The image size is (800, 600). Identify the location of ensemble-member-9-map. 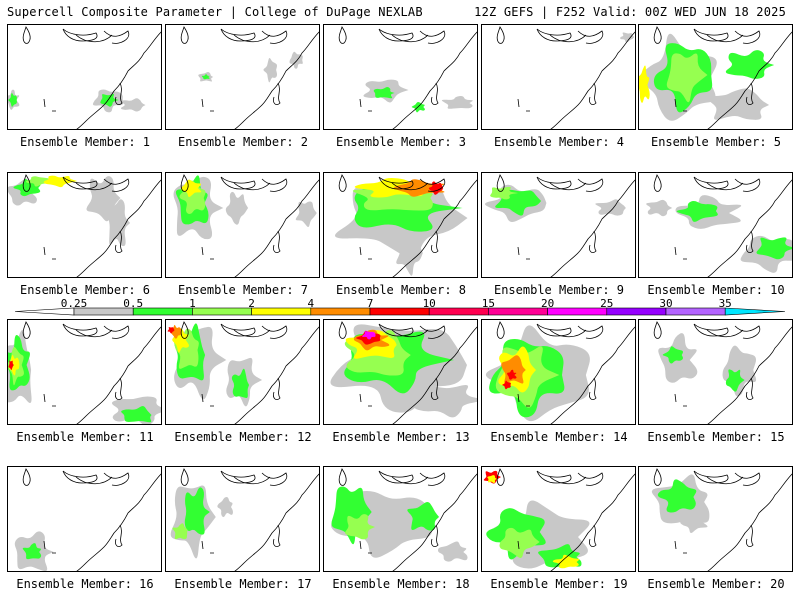
(558, 225).